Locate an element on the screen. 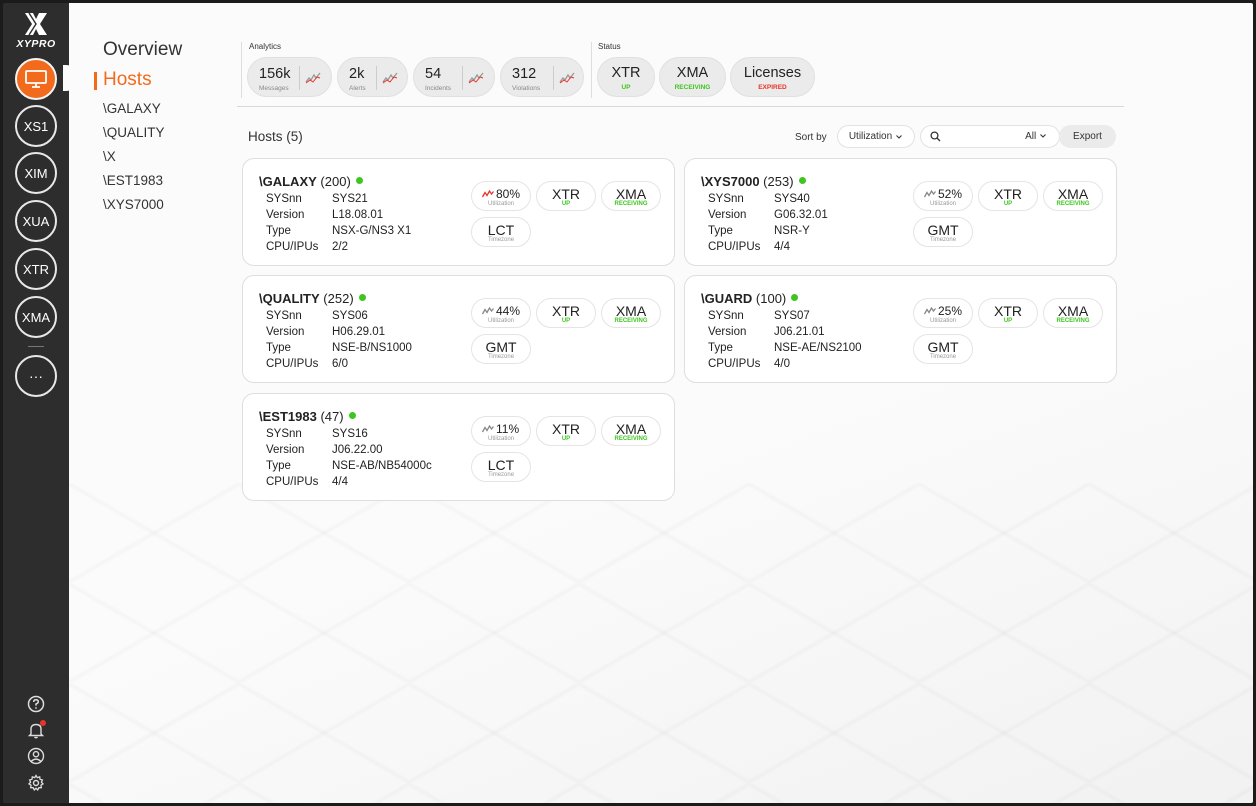 The image size is (1256, 806). host-version-value: L18.08.01 is located at coordinates (358, 215).